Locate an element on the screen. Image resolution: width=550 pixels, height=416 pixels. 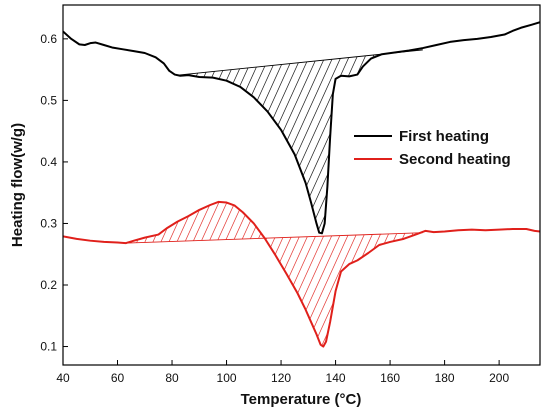
baseline-second-heating is located at coordinates (272, 238).